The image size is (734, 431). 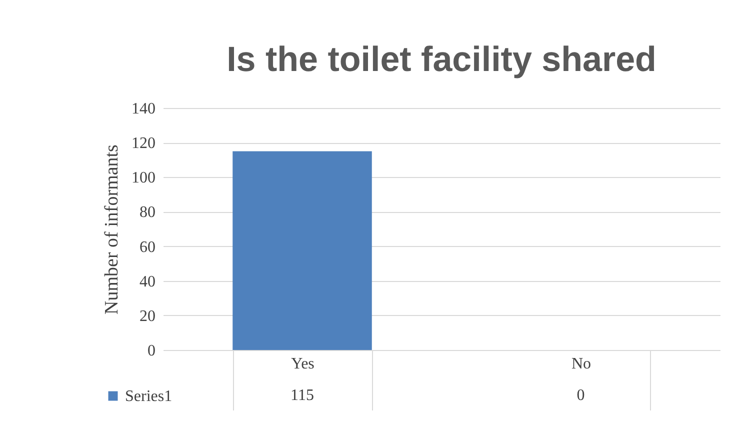 I want to click on y-tick-label: 40, so click(x=148, y=281).